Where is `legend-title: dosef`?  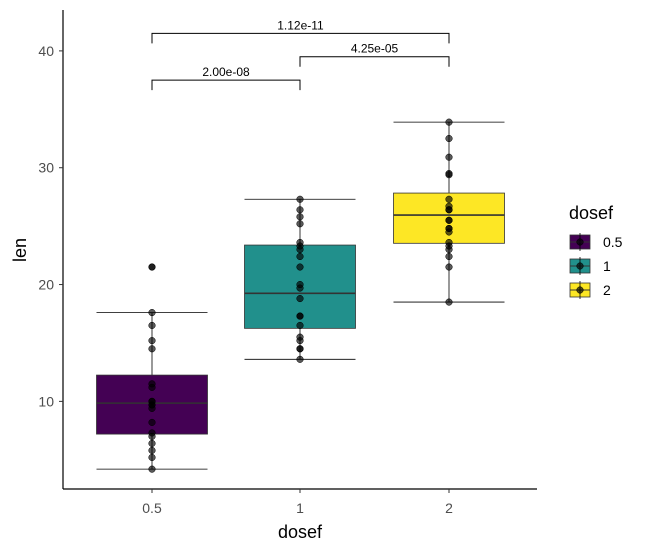
legend-title: dosef is located at coordinates (591, 213).